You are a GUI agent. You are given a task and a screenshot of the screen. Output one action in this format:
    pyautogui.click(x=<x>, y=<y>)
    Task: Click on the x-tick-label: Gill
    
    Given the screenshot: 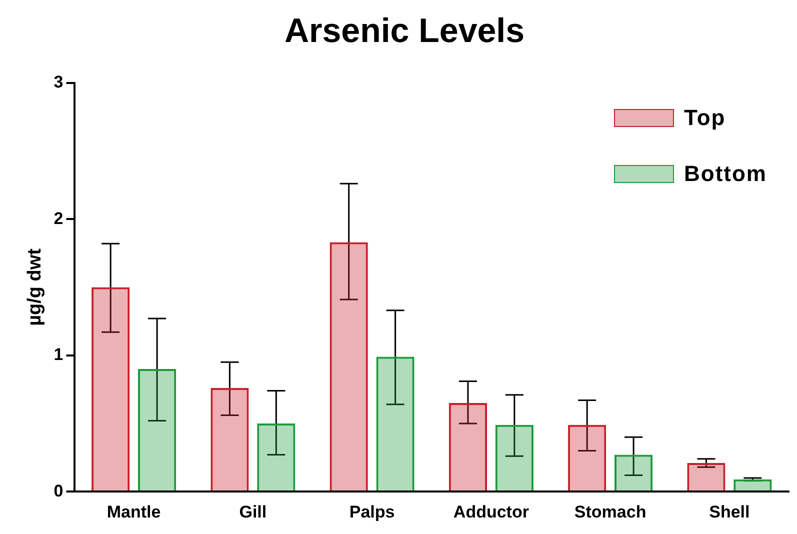 What is the action you would take?
    pyautogui.click(x=253, y=512)
    